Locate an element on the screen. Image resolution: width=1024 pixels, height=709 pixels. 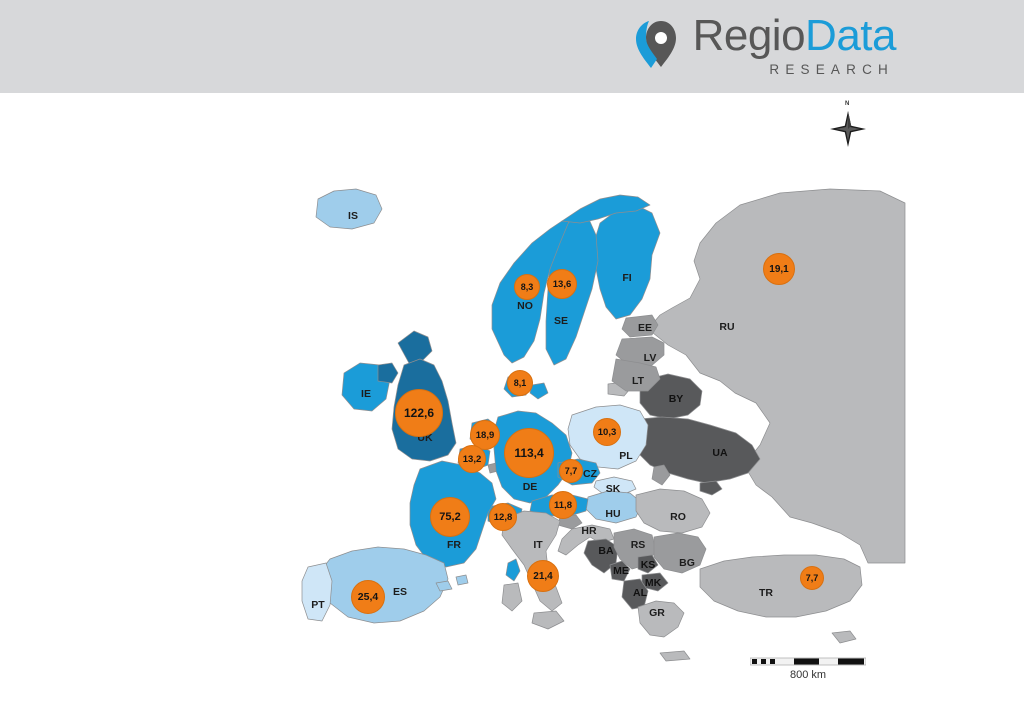
country-ru is located at coordinates (776, 376).